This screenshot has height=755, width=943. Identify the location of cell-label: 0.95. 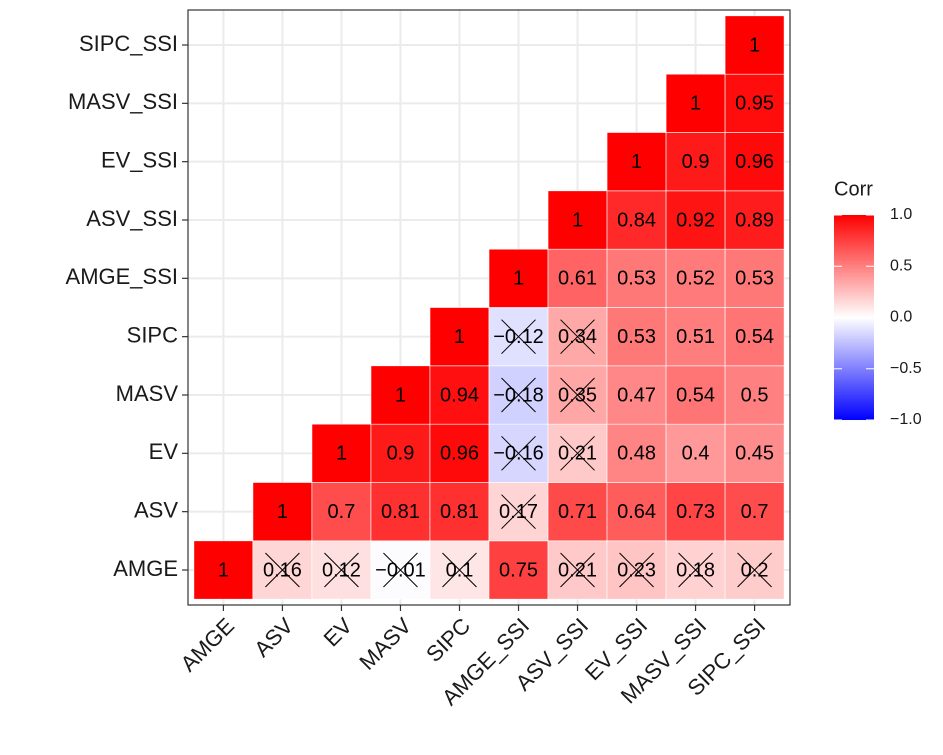
(754, 104).